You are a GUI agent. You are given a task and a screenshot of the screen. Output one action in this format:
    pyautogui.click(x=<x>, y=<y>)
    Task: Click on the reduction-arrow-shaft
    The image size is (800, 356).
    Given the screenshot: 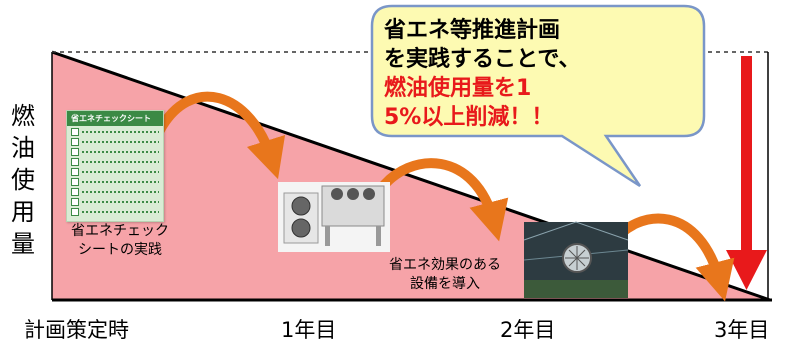 What is the action you would take?
    pyautogui.click(x=746, y=154)
    